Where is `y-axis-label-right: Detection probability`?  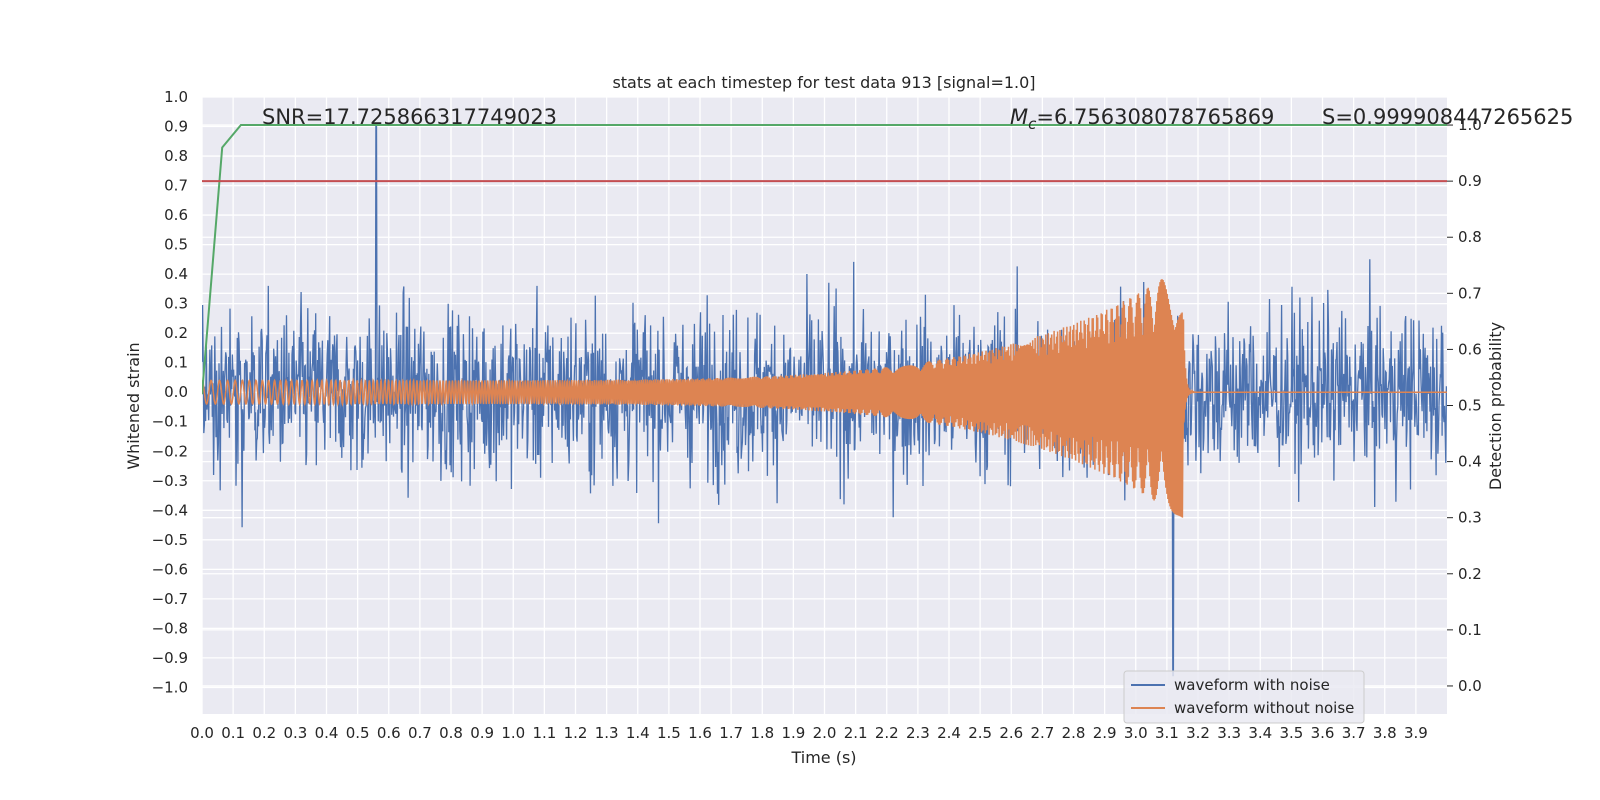 y-axis-label-right: Detection probability is located at coordinates (1495, 406).